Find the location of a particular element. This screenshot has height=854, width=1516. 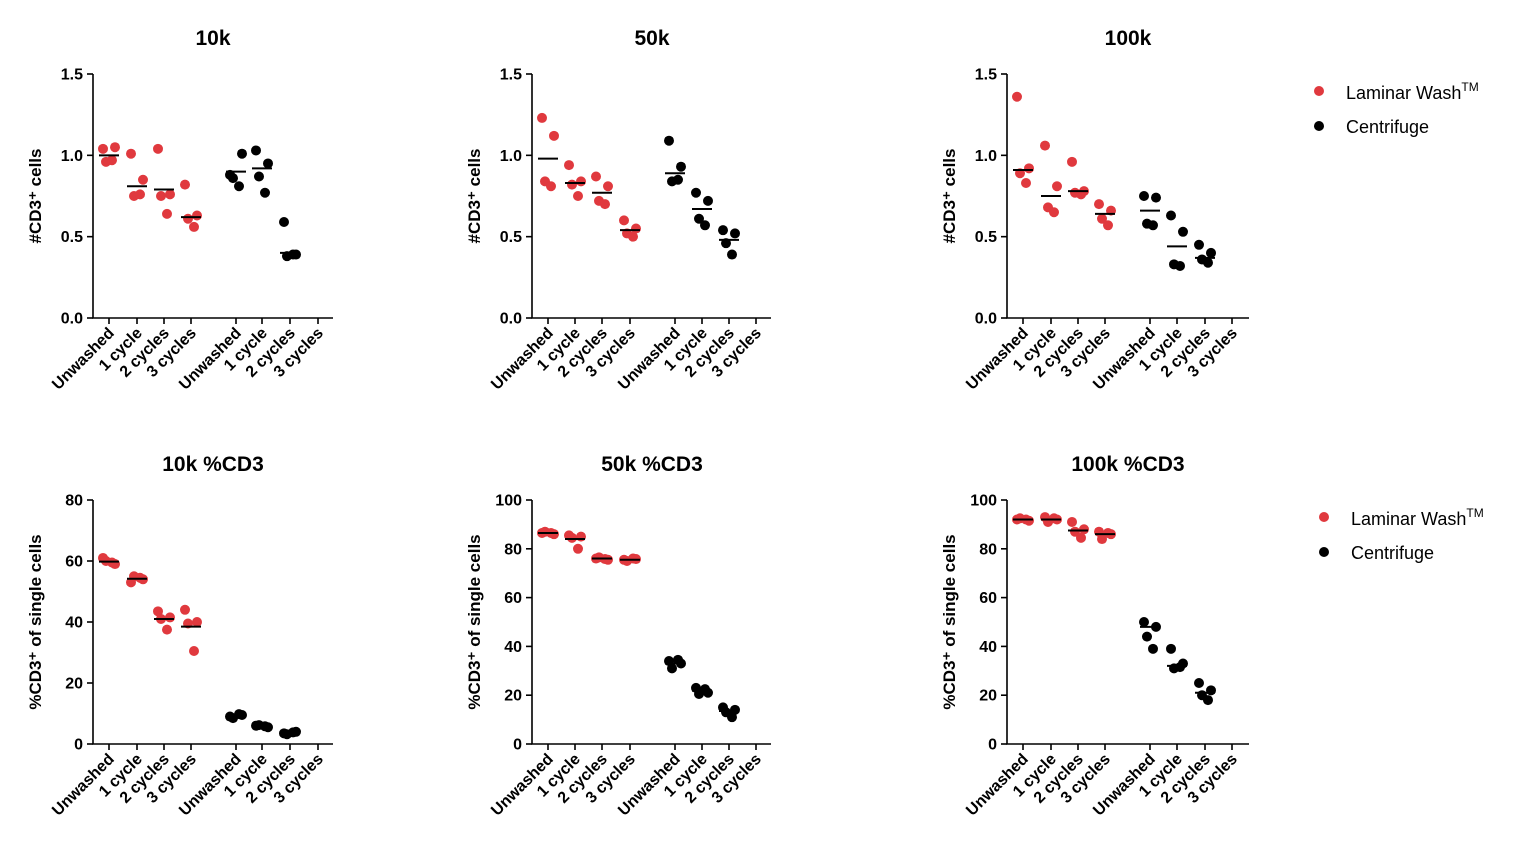

chart-title: 10k is located at coordinates (212, 38).